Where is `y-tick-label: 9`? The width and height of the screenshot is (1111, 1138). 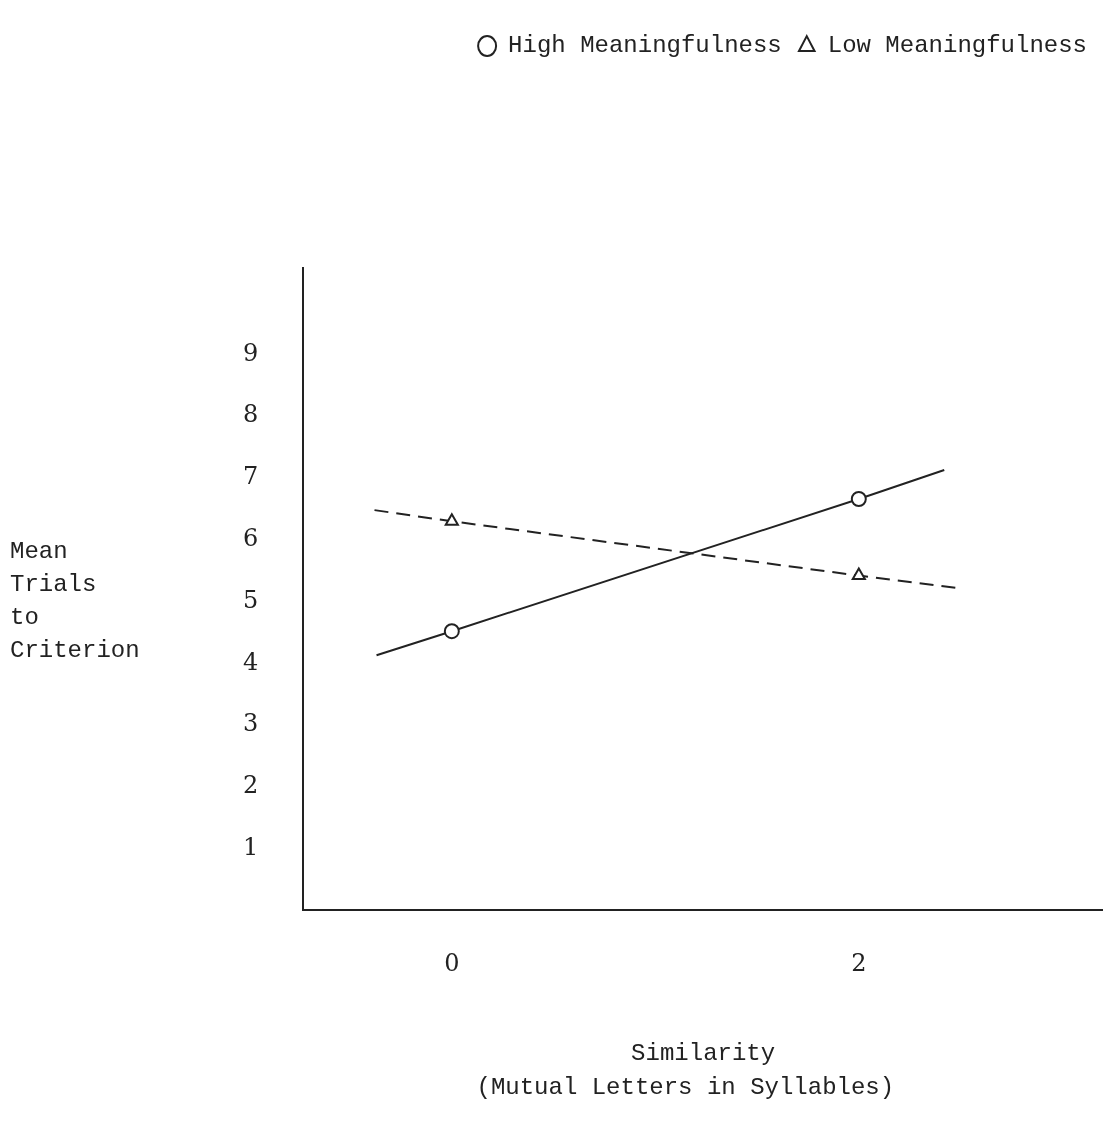 y-tick-label: 9 is located at coordinates (250, 352).